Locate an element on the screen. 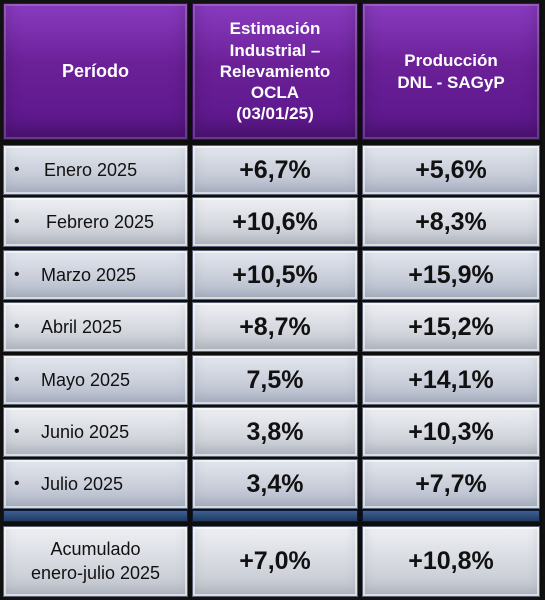 The width and height of the screenshot is (545, 600). table-row-period: • Mayo 2025 is located at coordinates (95, 380).